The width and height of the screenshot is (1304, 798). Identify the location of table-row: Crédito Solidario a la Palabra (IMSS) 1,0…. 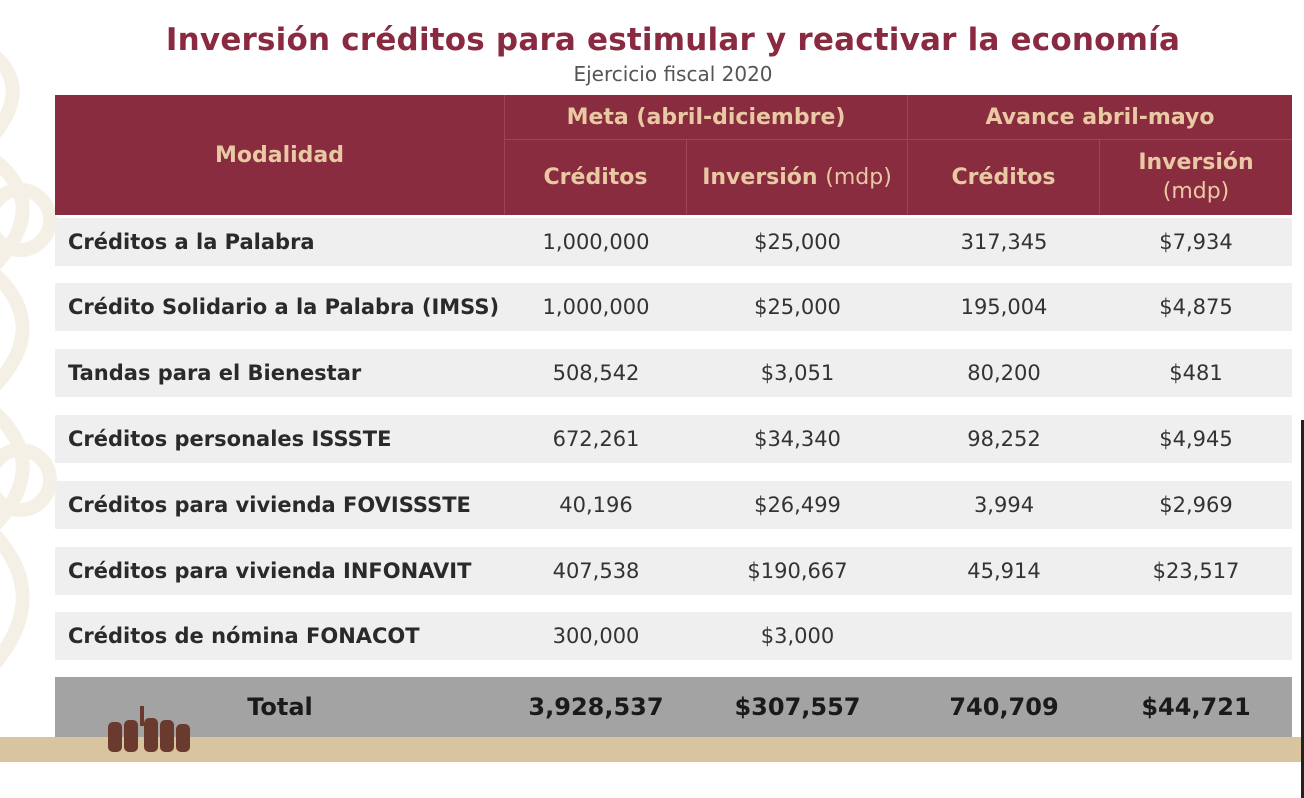
(673, 307).